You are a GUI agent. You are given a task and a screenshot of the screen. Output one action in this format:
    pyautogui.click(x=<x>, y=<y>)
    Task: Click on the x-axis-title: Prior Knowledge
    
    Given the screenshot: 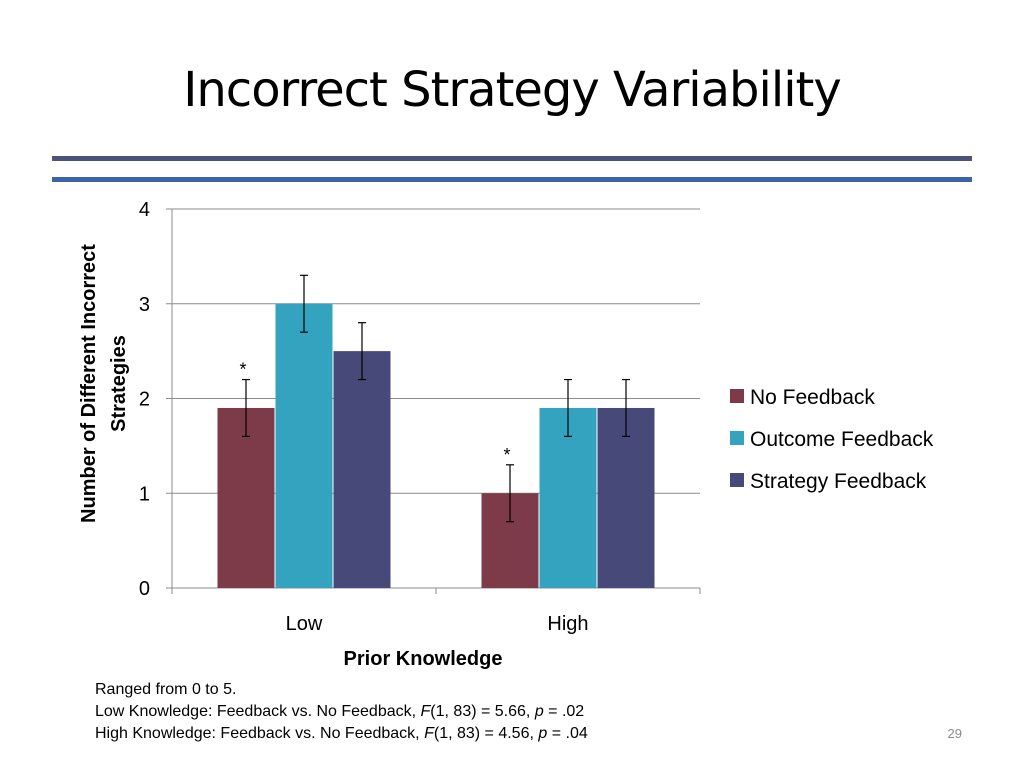 What is the action you would take?
    pyautogui.click(x=423, y=659)
    